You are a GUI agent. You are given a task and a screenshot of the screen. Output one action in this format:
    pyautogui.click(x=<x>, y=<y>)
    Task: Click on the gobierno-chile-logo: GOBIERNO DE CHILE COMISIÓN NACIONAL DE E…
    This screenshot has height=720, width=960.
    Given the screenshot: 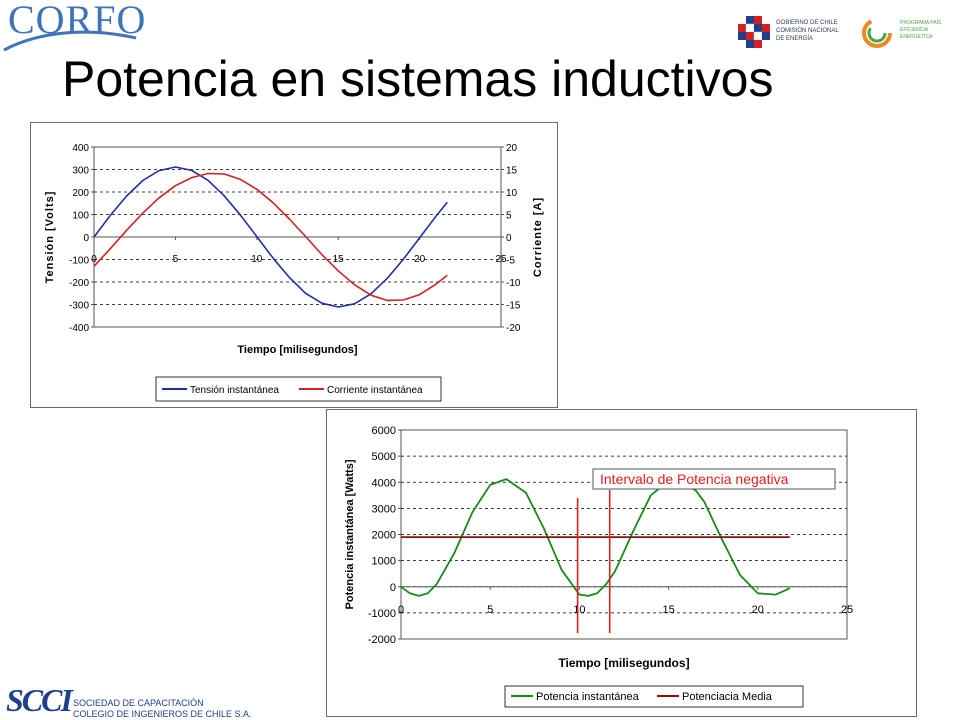 What is the action you would take?
    pyautogui.click(x=789, y=34)
    